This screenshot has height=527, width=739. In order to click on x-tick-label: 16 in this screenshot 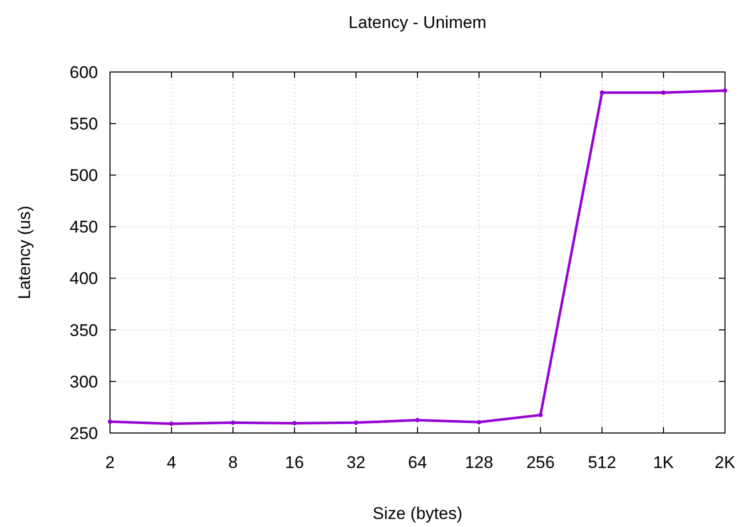, I will do `click(294, 462)`.